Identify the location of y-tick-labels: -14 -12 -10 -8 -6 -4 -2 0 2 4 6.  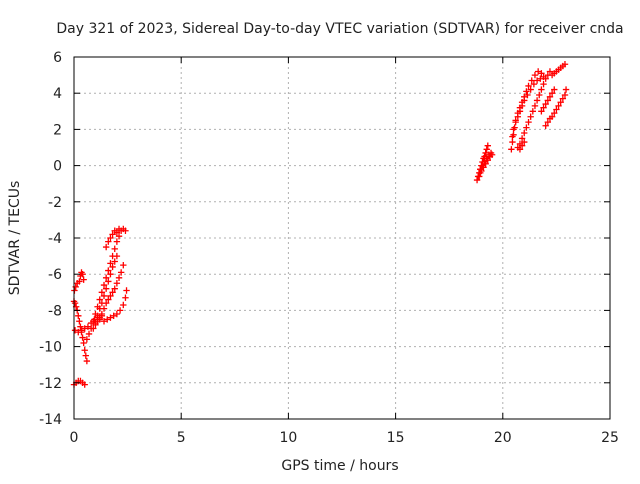
(50, 239).